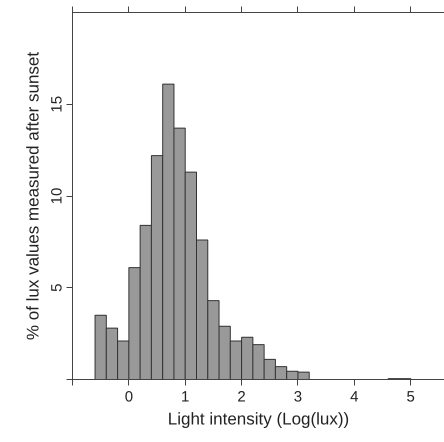 This screenshot has height=442, width=444. I want to click on x-tick-label: 1, so click(185, 397).